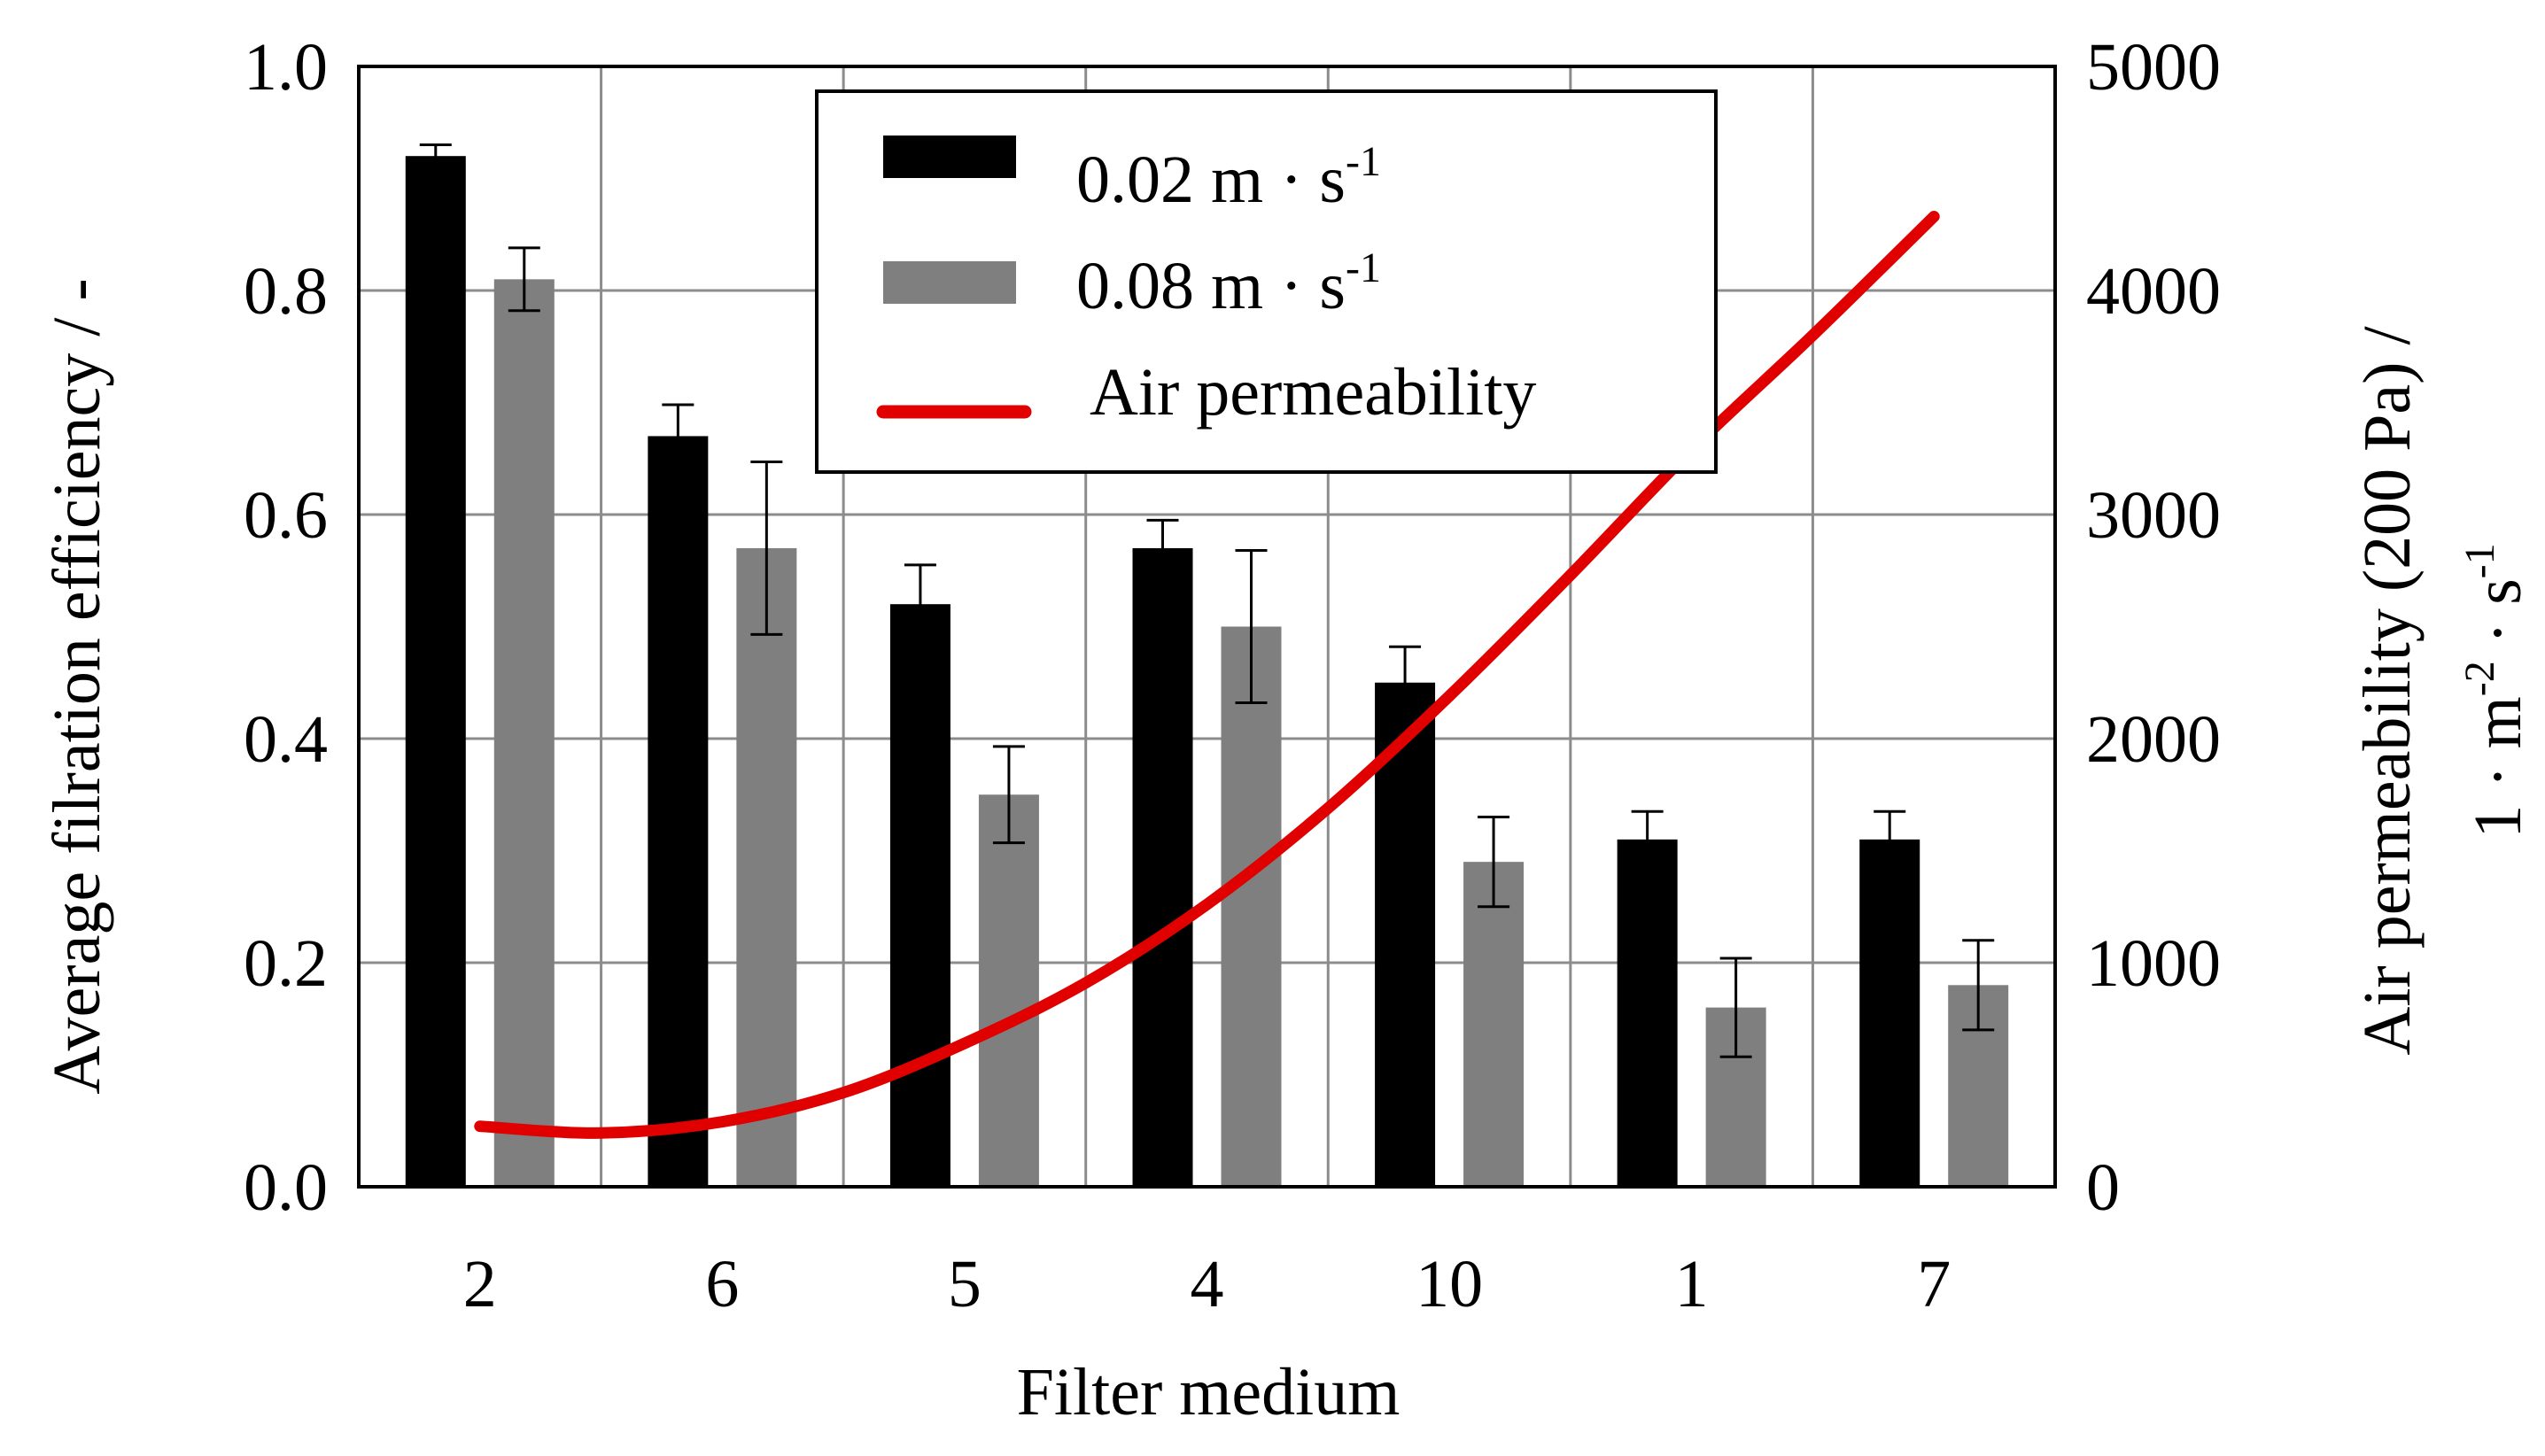 The height and width of the screenshot is (1456, 2545). What do you see at coordinates (435, 156) in the screenshot?
I see `error-bar-0.02-2` at bounding box center [435, 156].